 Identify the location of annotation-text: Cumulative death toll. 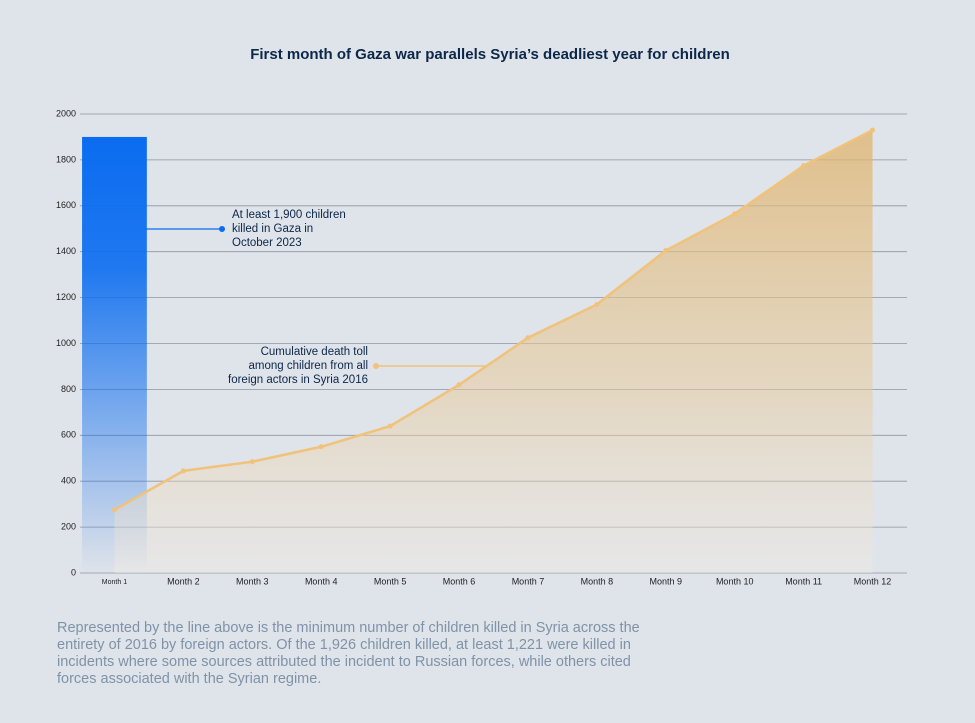
(314, 352).